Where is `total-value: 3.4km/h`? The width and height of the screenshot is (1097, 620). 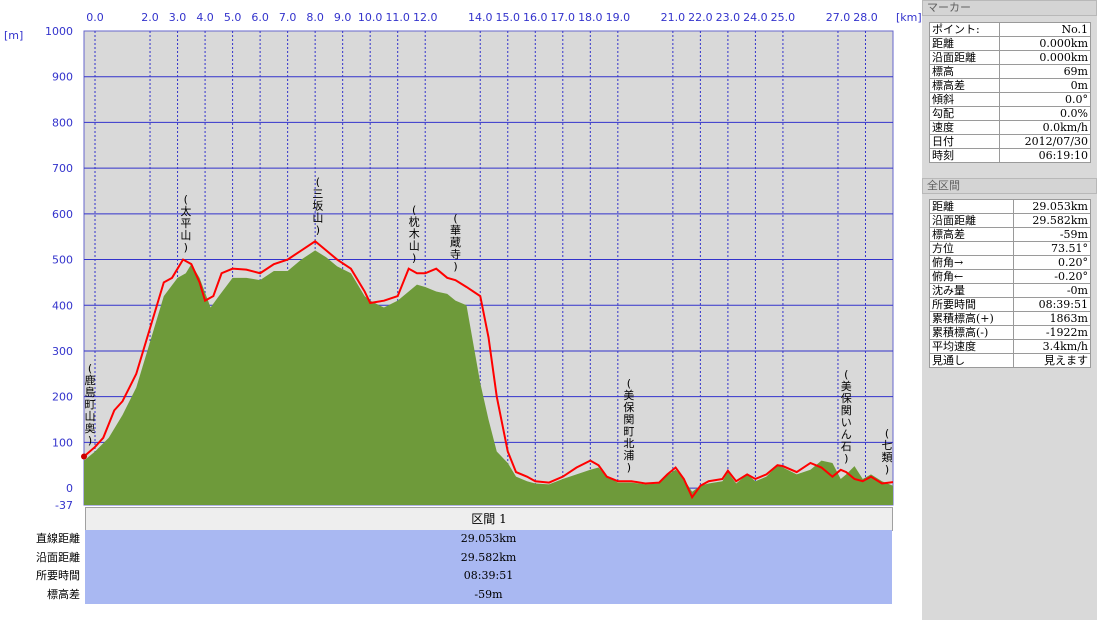
total-value: 3.4km/h is located at coordinates (1052, 346).